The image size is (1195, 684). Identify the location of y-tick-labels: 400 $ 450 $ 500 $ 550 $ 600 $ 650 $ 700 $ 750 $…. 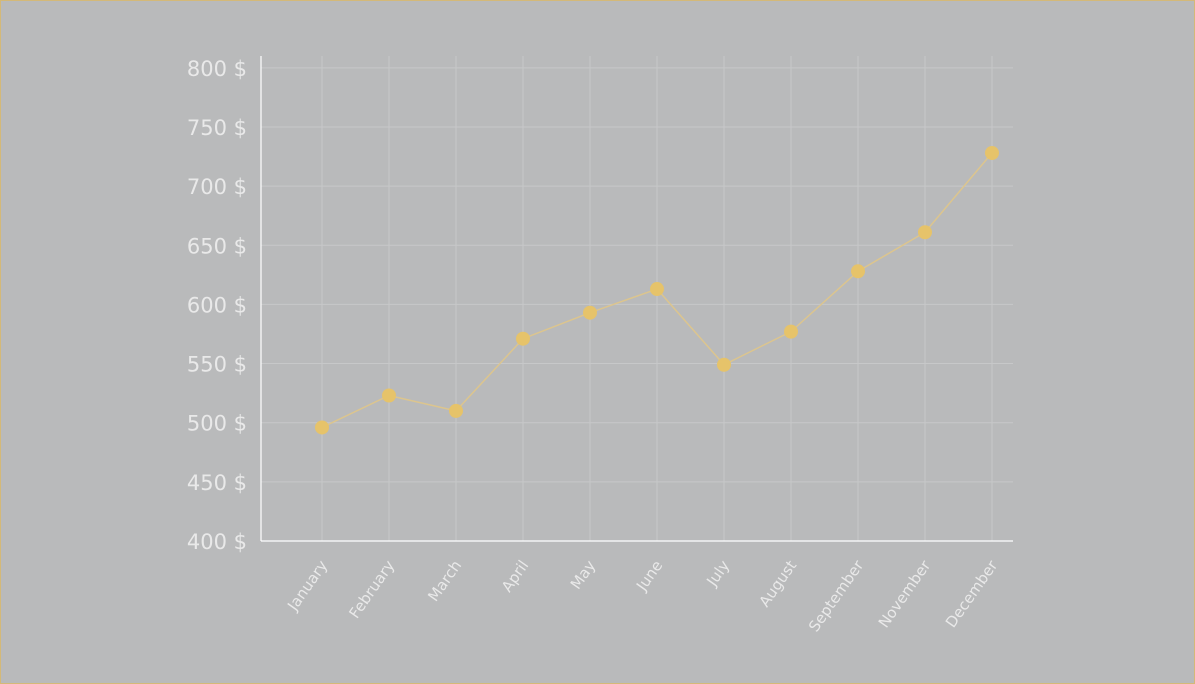
(217, 305).